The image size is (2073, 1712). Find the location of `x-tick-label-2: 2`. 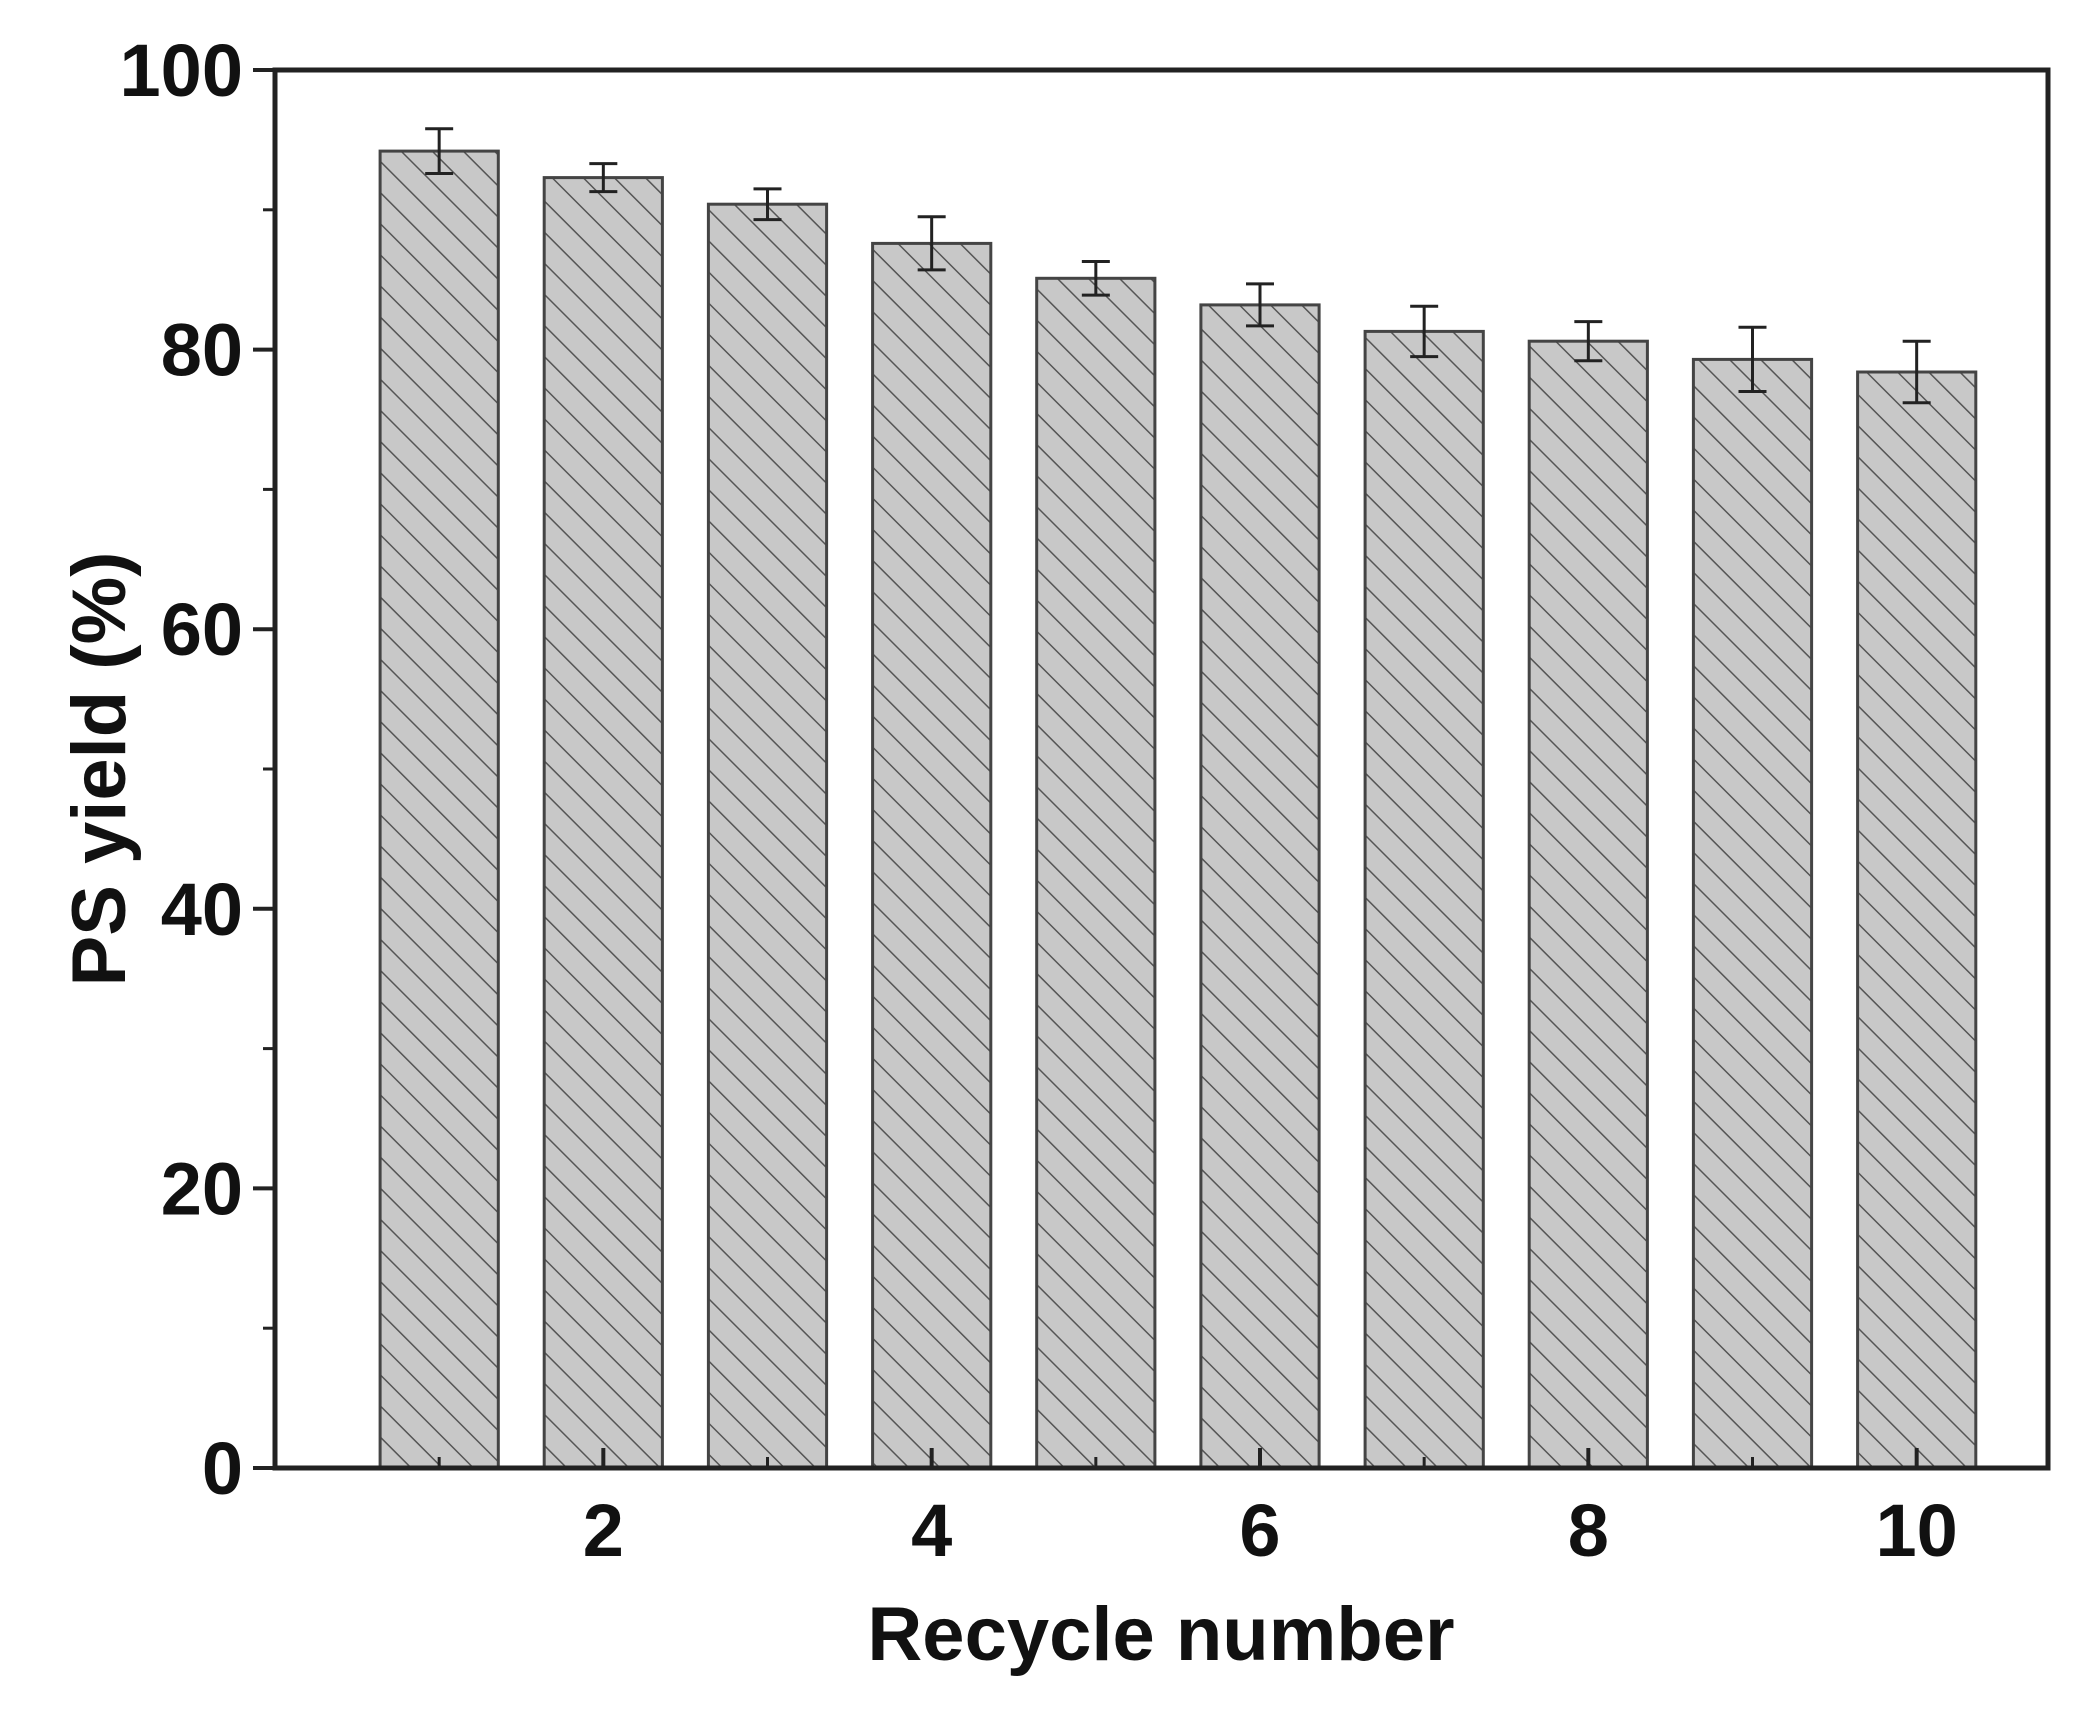

x-tick-label-2: 2 is located at coordinates (603, 1530).